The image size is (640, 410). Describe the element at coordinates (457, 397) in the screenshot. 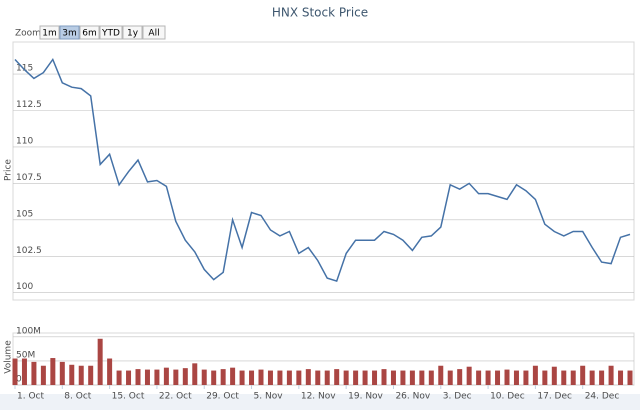

I see `x-tick-label: 3. Dec` at that location.